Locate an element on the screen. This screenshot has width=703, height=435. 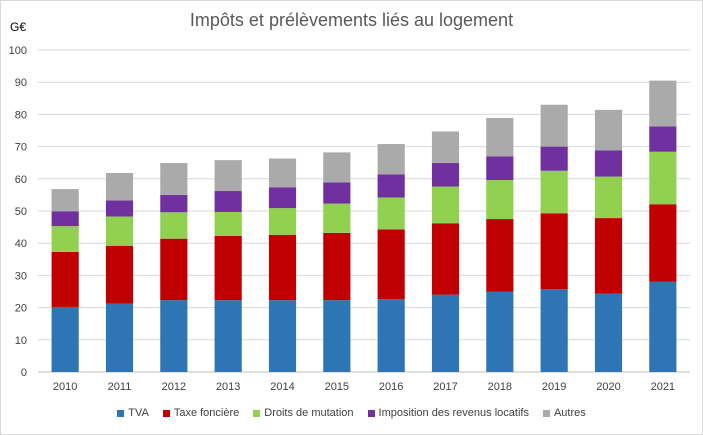
legend-label: Imposition des revenus locatifs is located at coordinates (453, 413).